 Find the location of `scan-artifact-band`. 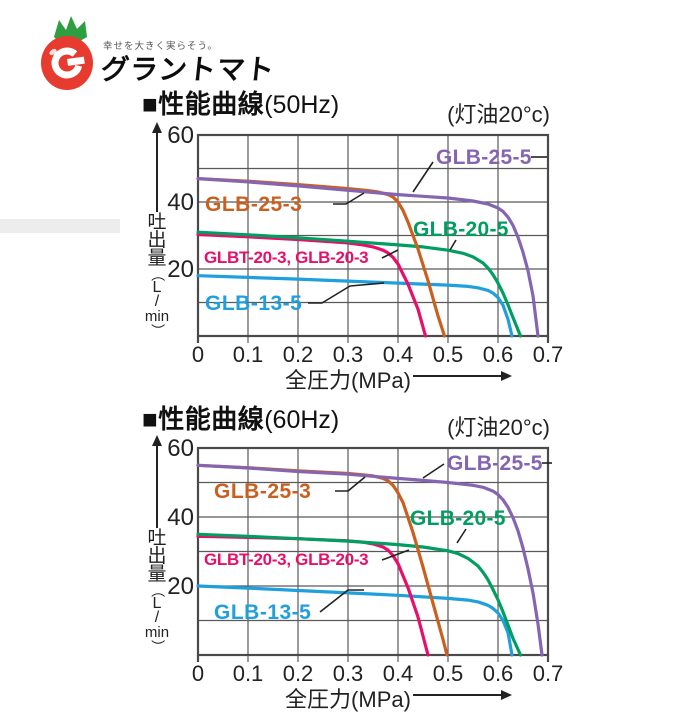

scan-artifact-band is located at coordinates (60, 226).